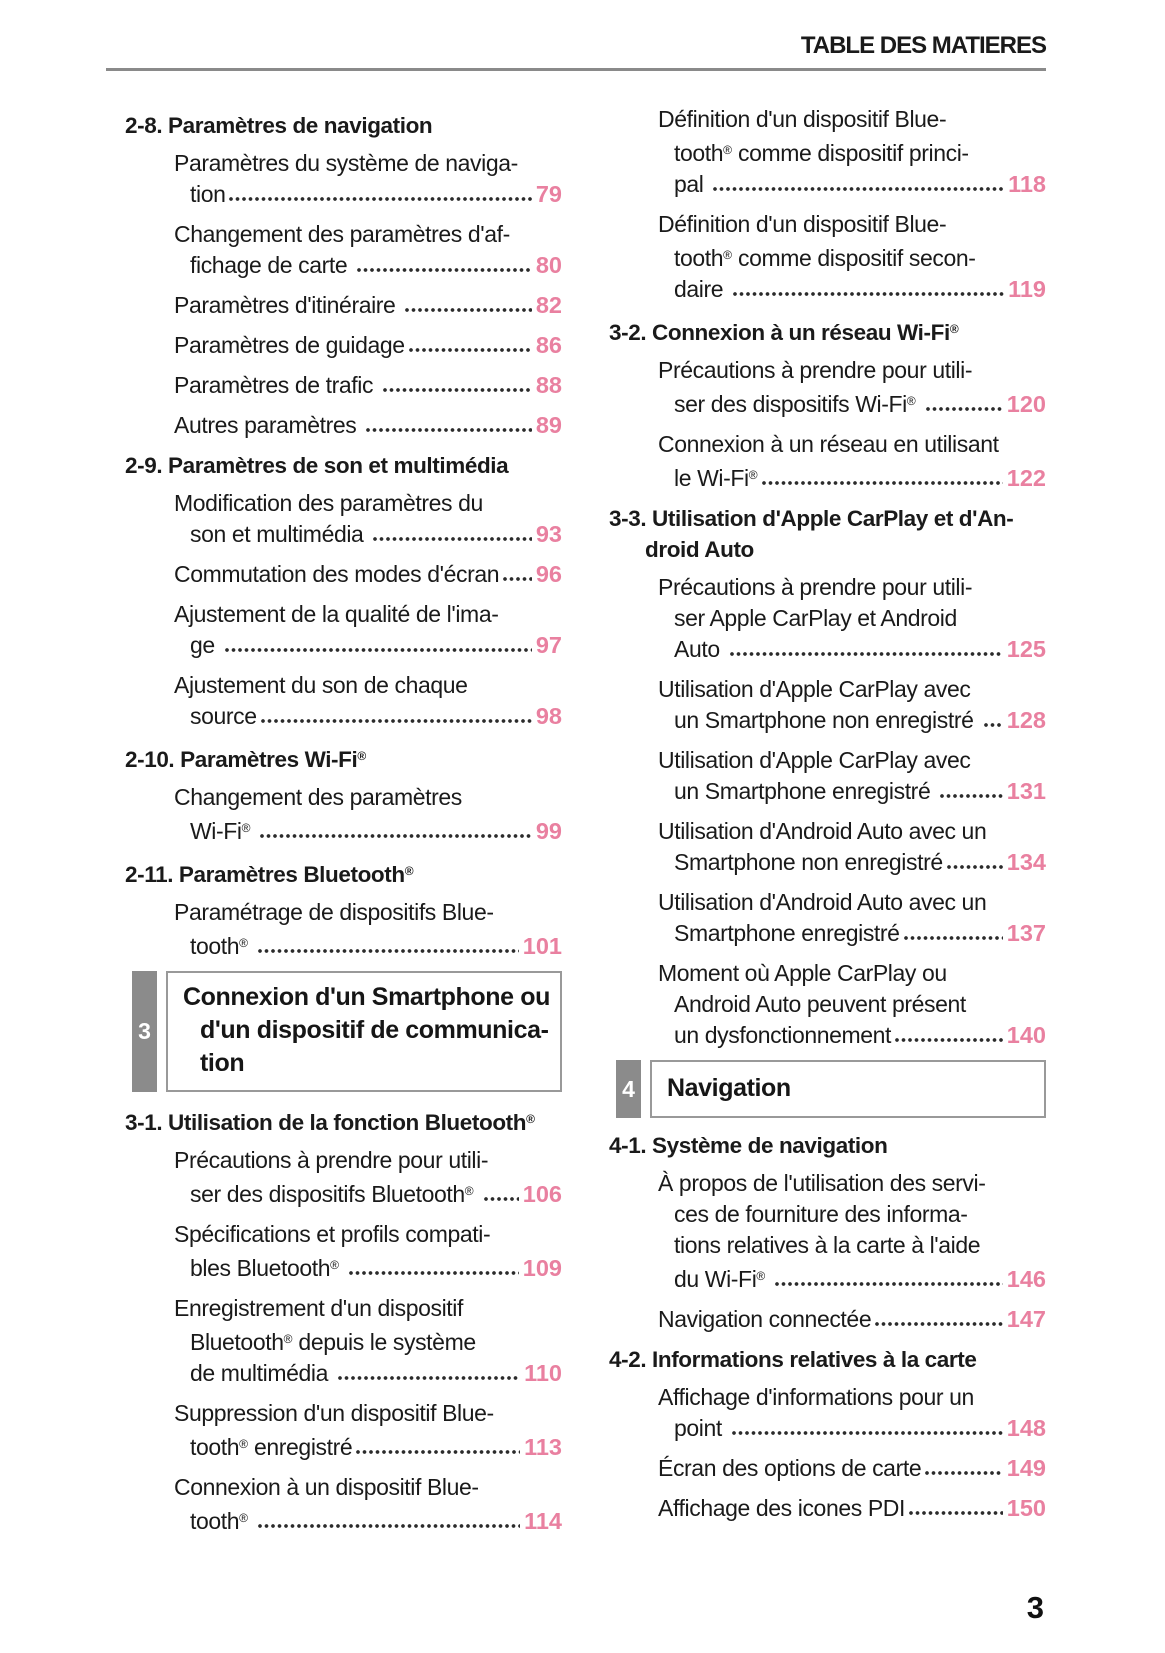 Image resolution: width=1165 pixels, height=1653 pixels. I want to click on toc-entry-line: tion 79, so click(334, 194).